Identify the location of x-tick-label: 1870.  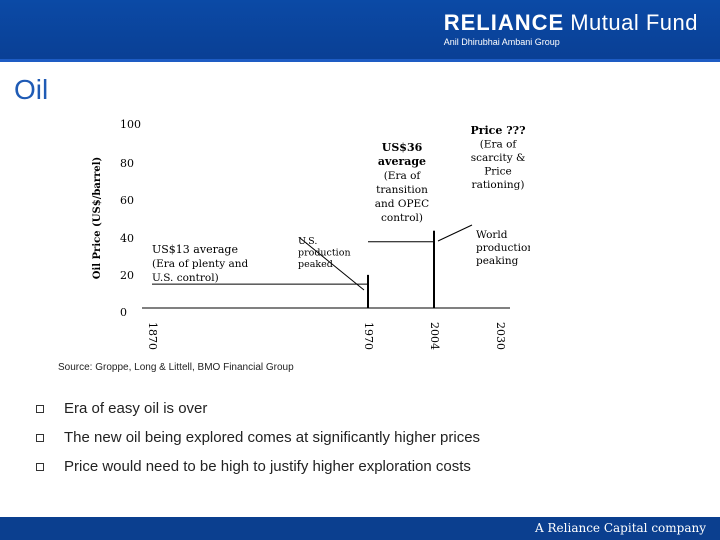
(152, 336).